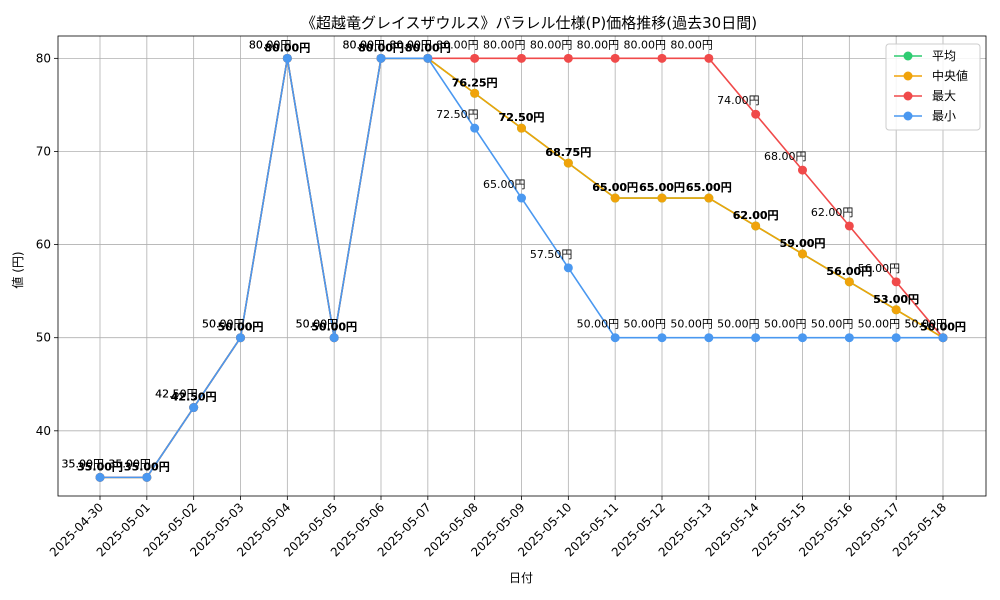  What do you see at coordinates (17, 269) in the screenshot?
I see `y-axis-label: 値 (円)` at bounding box center [17, 269].